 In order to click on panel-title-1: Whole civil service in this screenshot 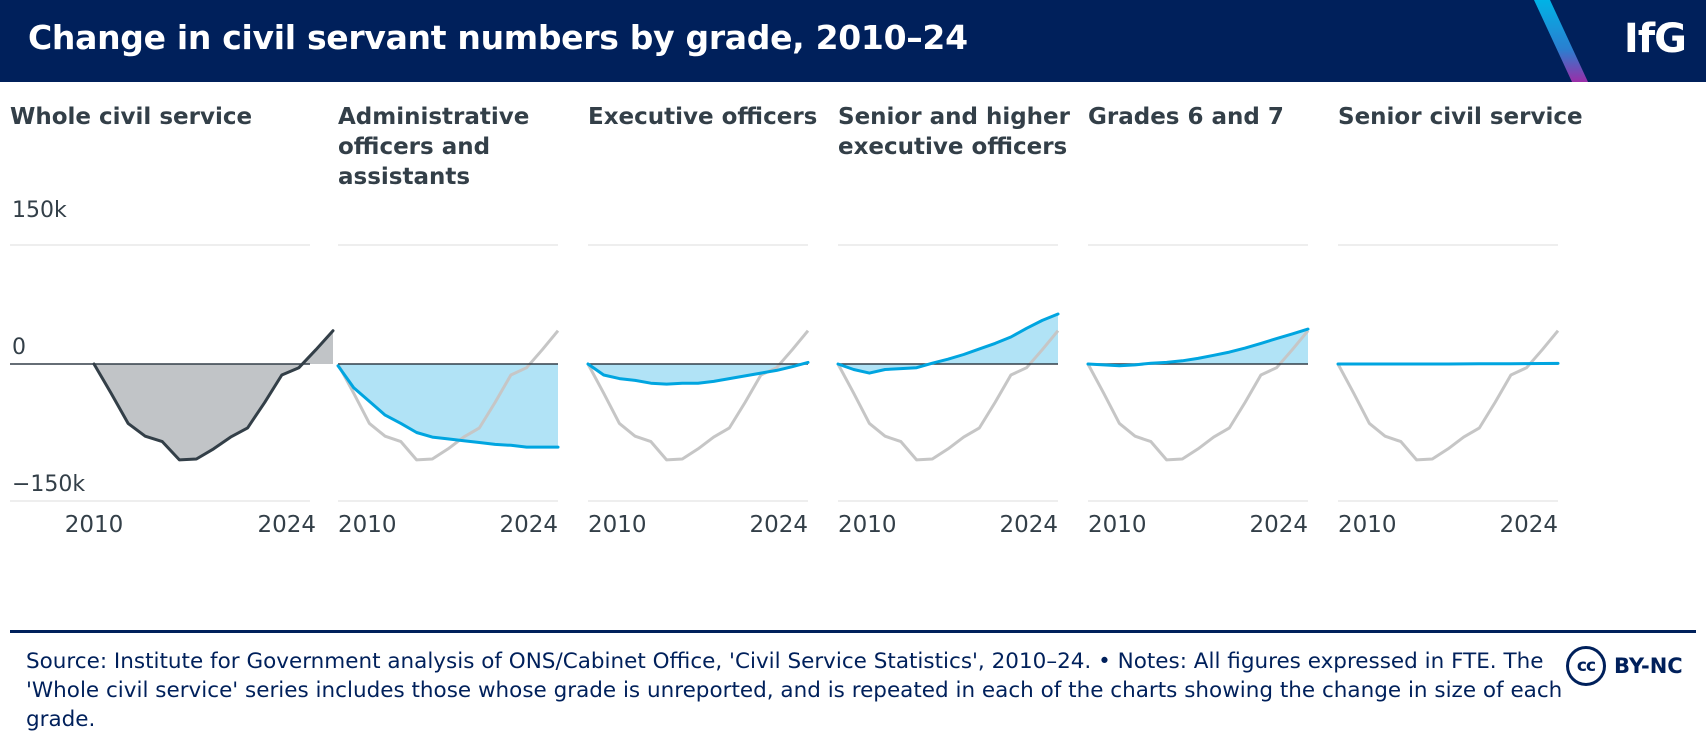, I will do `click(131, 117)`.